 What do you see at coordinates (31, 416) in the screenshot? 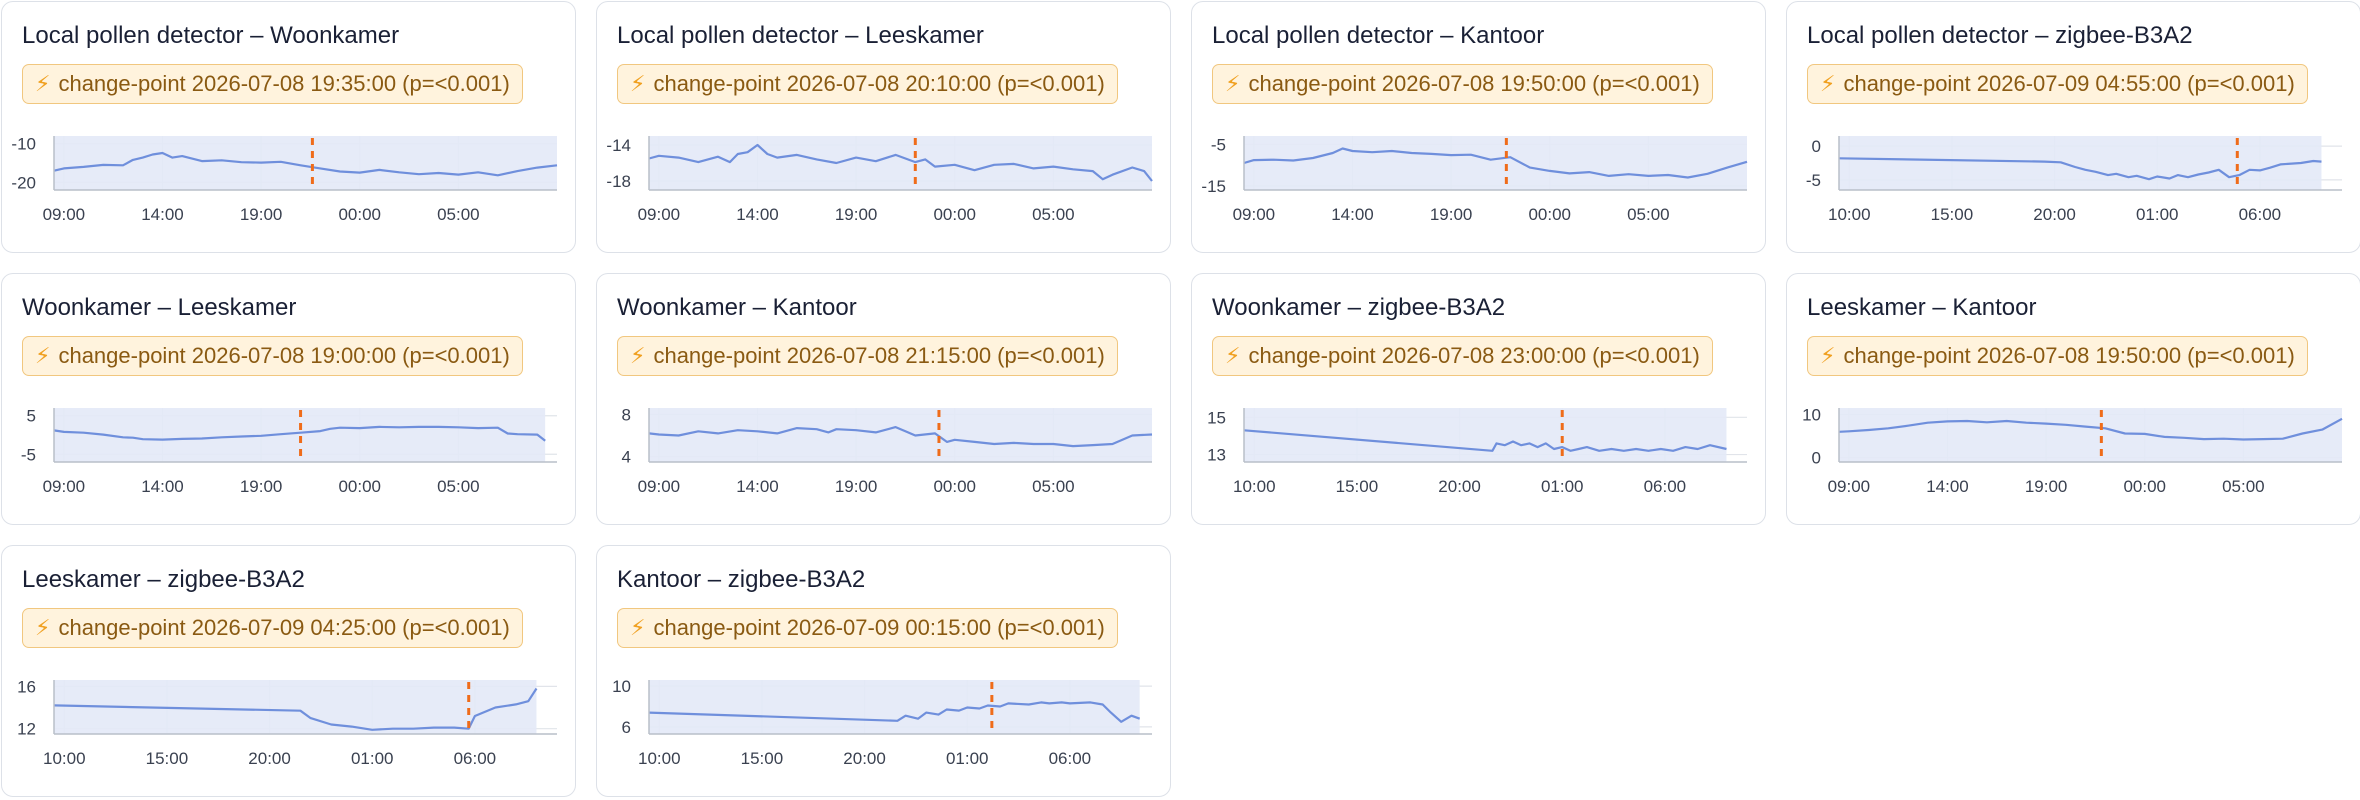
I see `y-tick-label: 5` at bounding box center [31, 416].